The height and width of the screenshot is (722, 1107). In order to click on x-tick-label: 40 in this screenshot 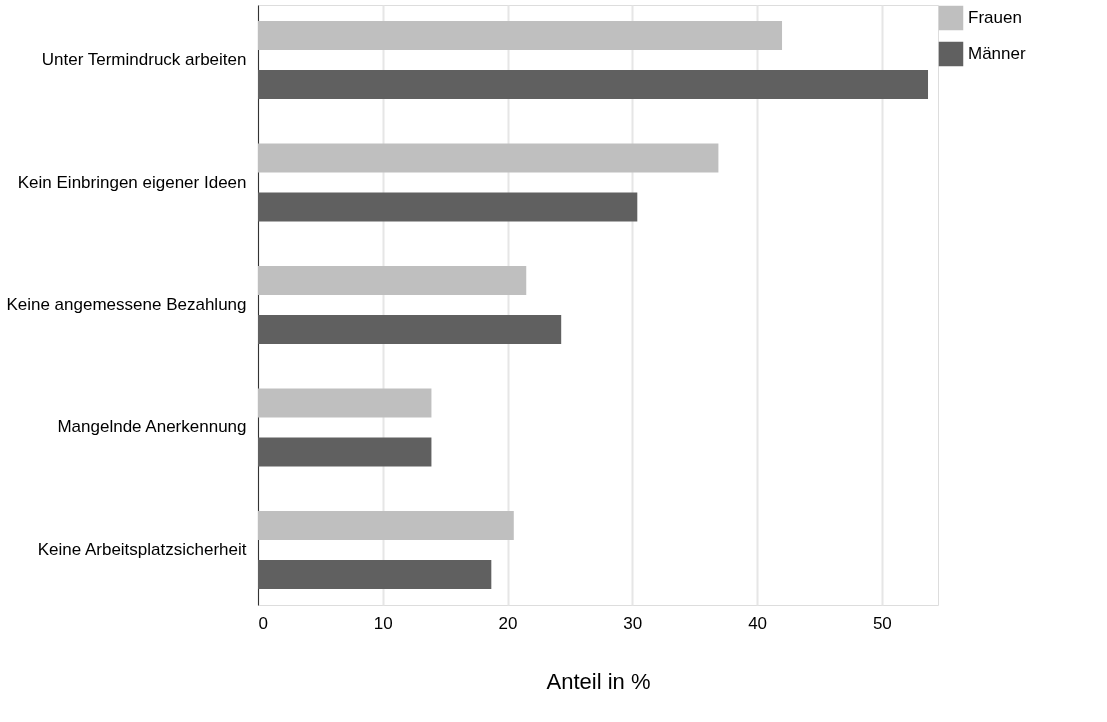, I will do `click(758, 623)`.